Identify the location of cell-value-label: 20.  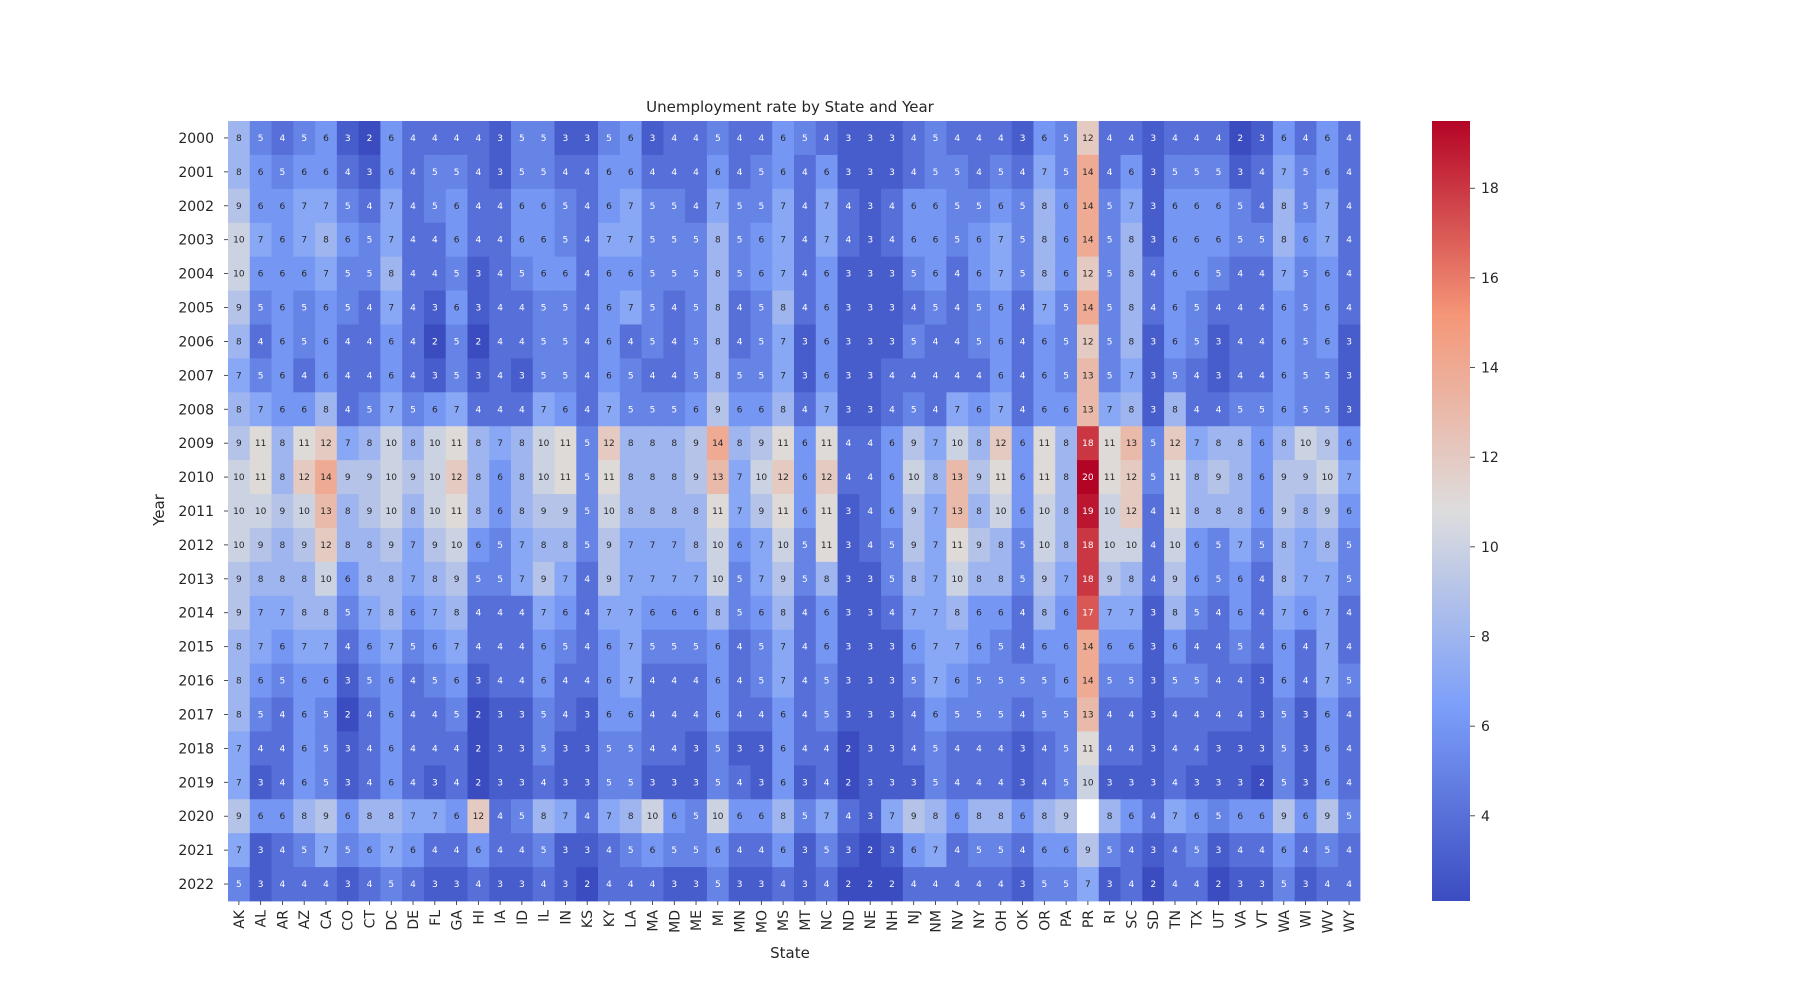
(1088, 478).